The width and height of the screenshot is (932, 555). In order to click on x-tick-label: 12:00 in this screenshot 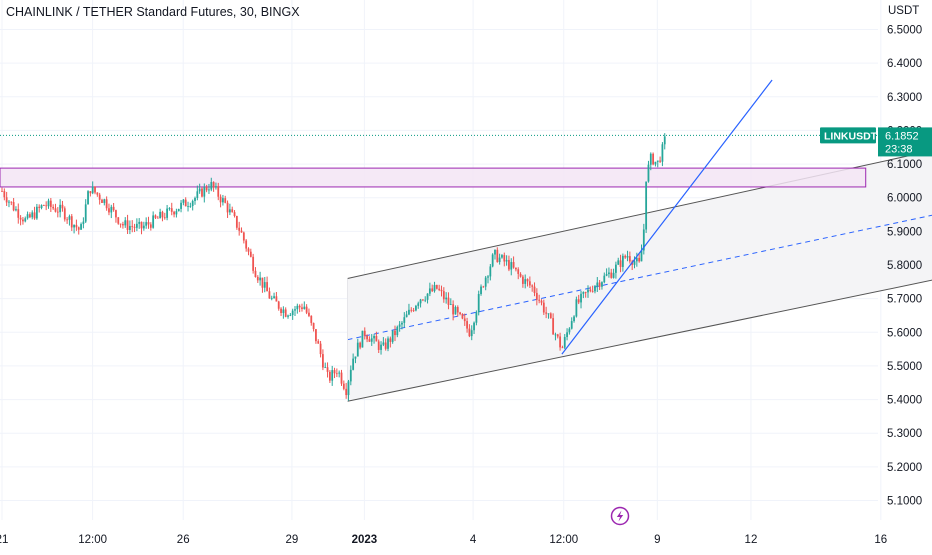, I will do `click(563, 540)`.